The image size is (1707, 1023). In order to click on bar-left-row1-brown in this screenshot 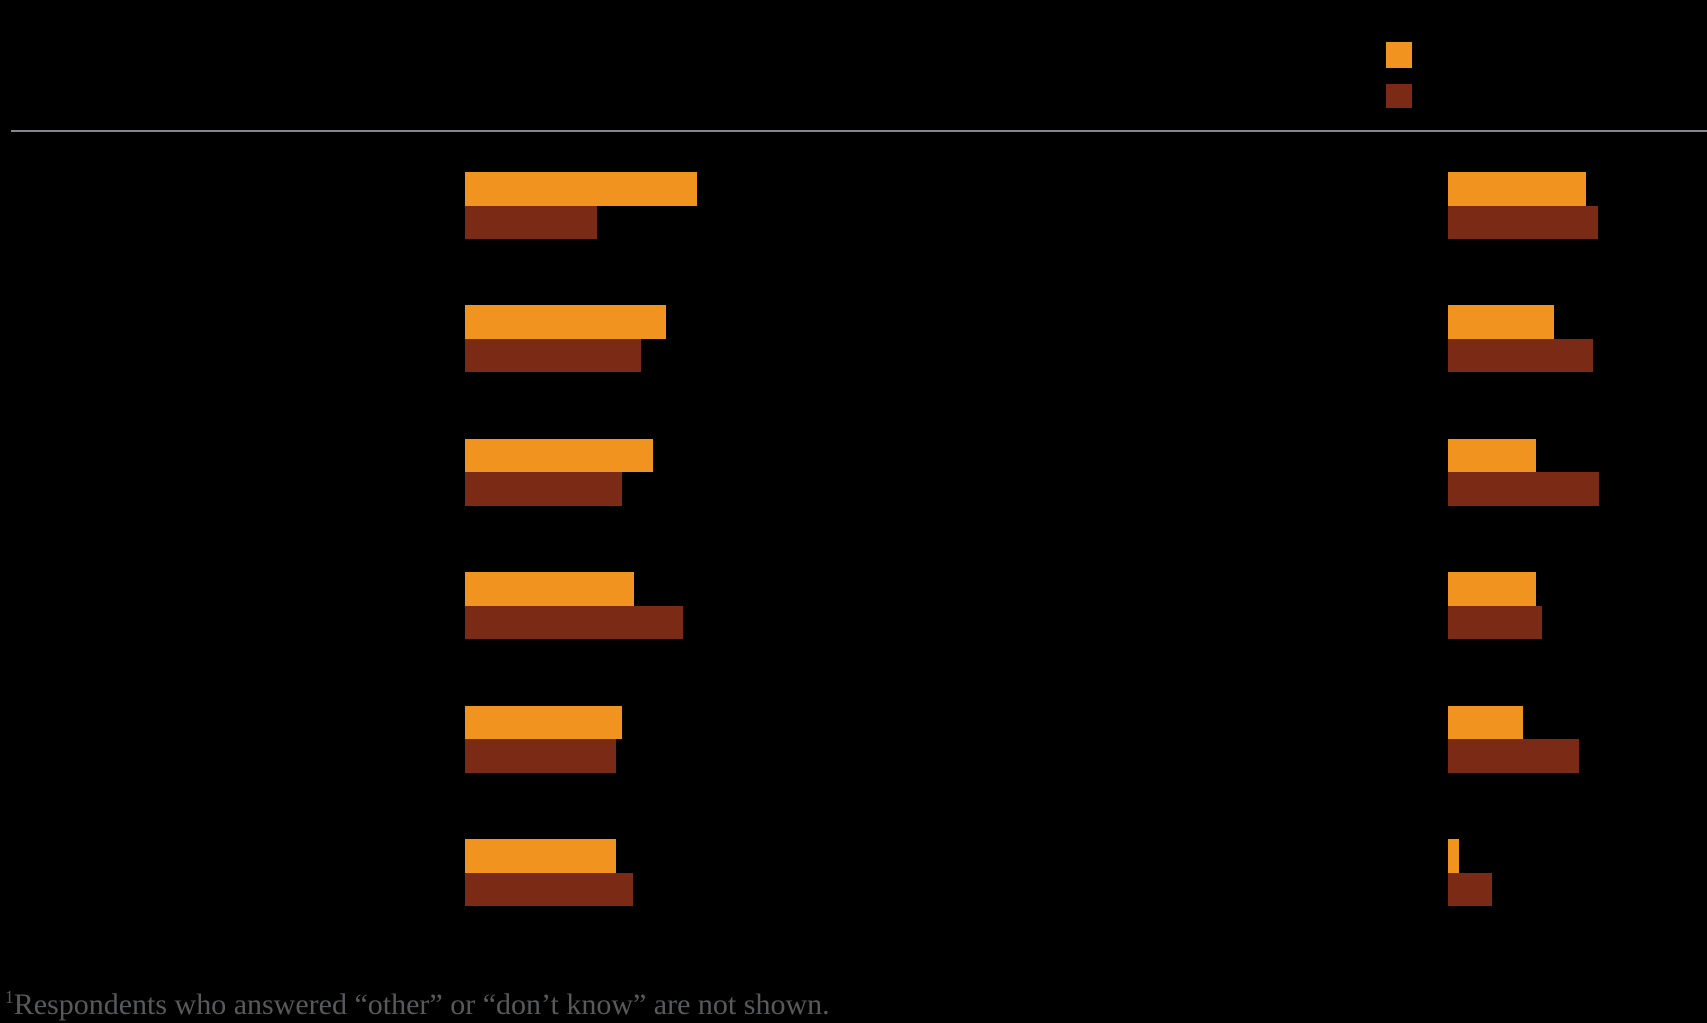, I will do `click(531, 222)`.